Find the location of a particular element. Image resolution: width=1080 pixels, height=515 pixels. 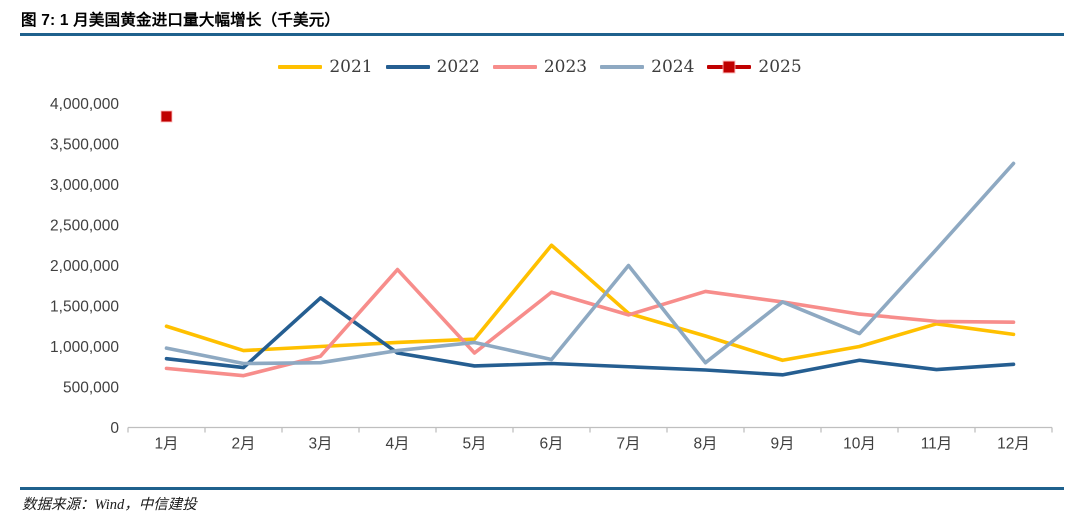

chart-legend: 2021 2022 2023 2024 2025 is located at coordinates (540, 67).